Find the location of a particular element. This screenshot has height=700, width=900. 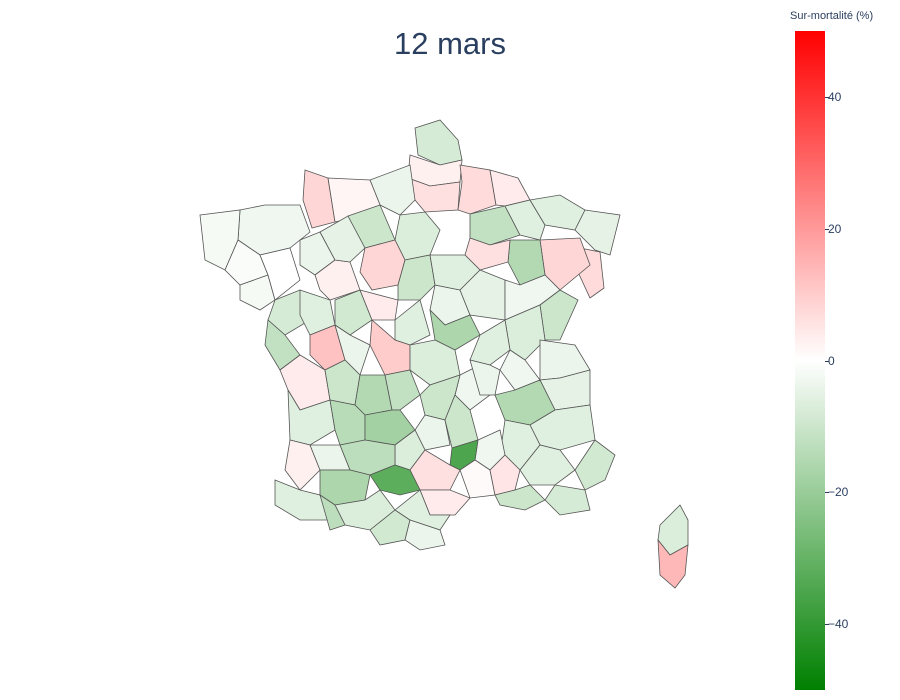

chart-title: 12 mars is located at coordinates (450, 43).